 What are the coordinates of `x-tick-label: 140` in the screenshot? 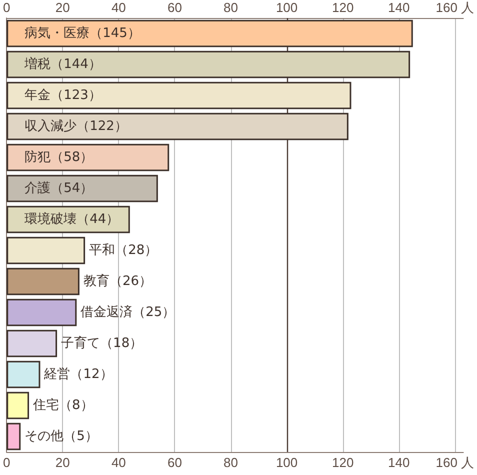 It's located at (399, 462).